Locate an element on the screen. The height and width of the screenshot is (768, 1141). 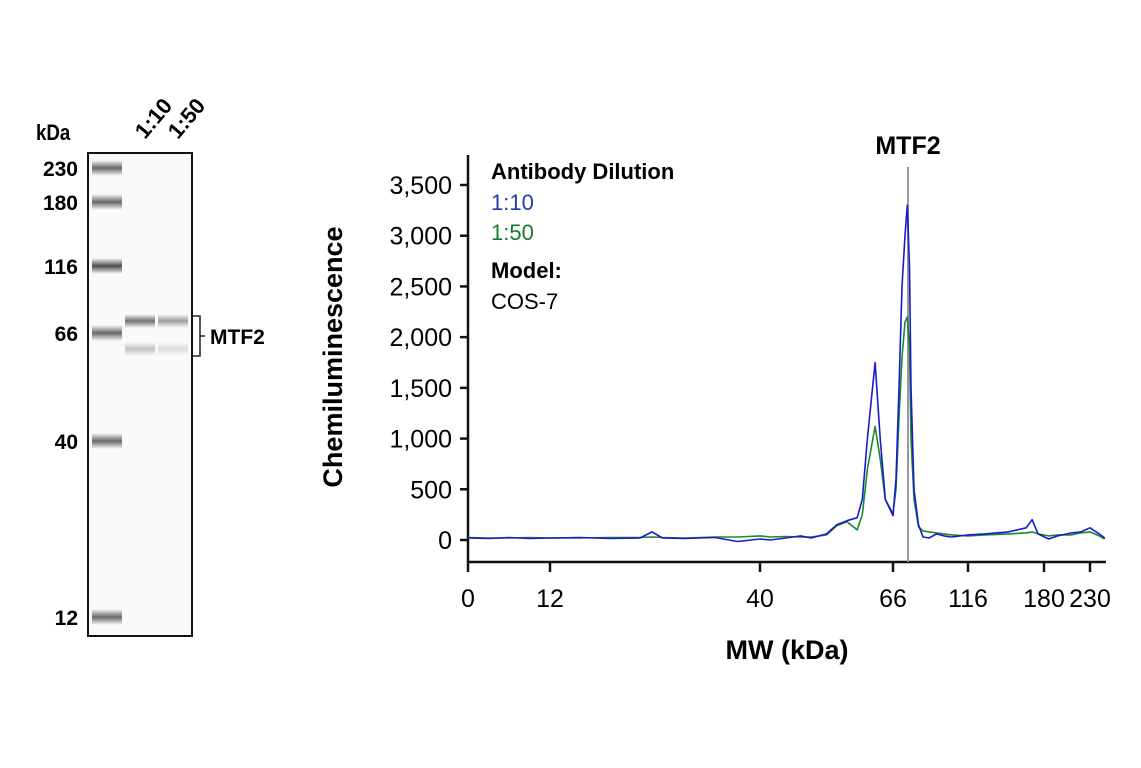
x-tick-label: 66 is located at coordinates (893, 599).